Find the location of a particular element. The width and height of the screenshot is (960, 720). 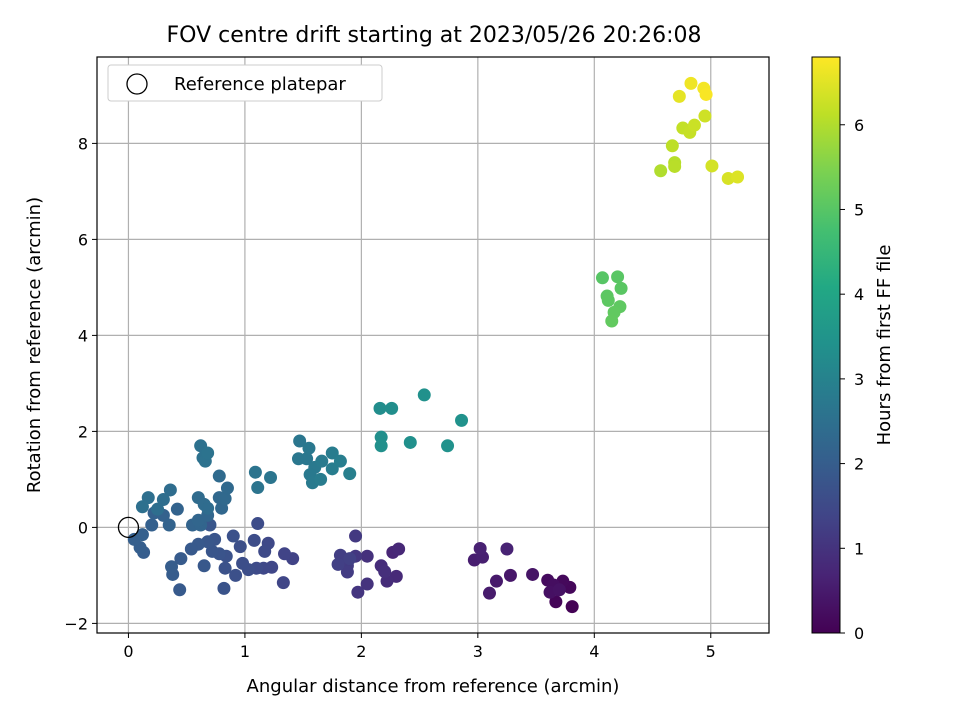

y-tick-label: 8 is located at coordinates (83, 143).